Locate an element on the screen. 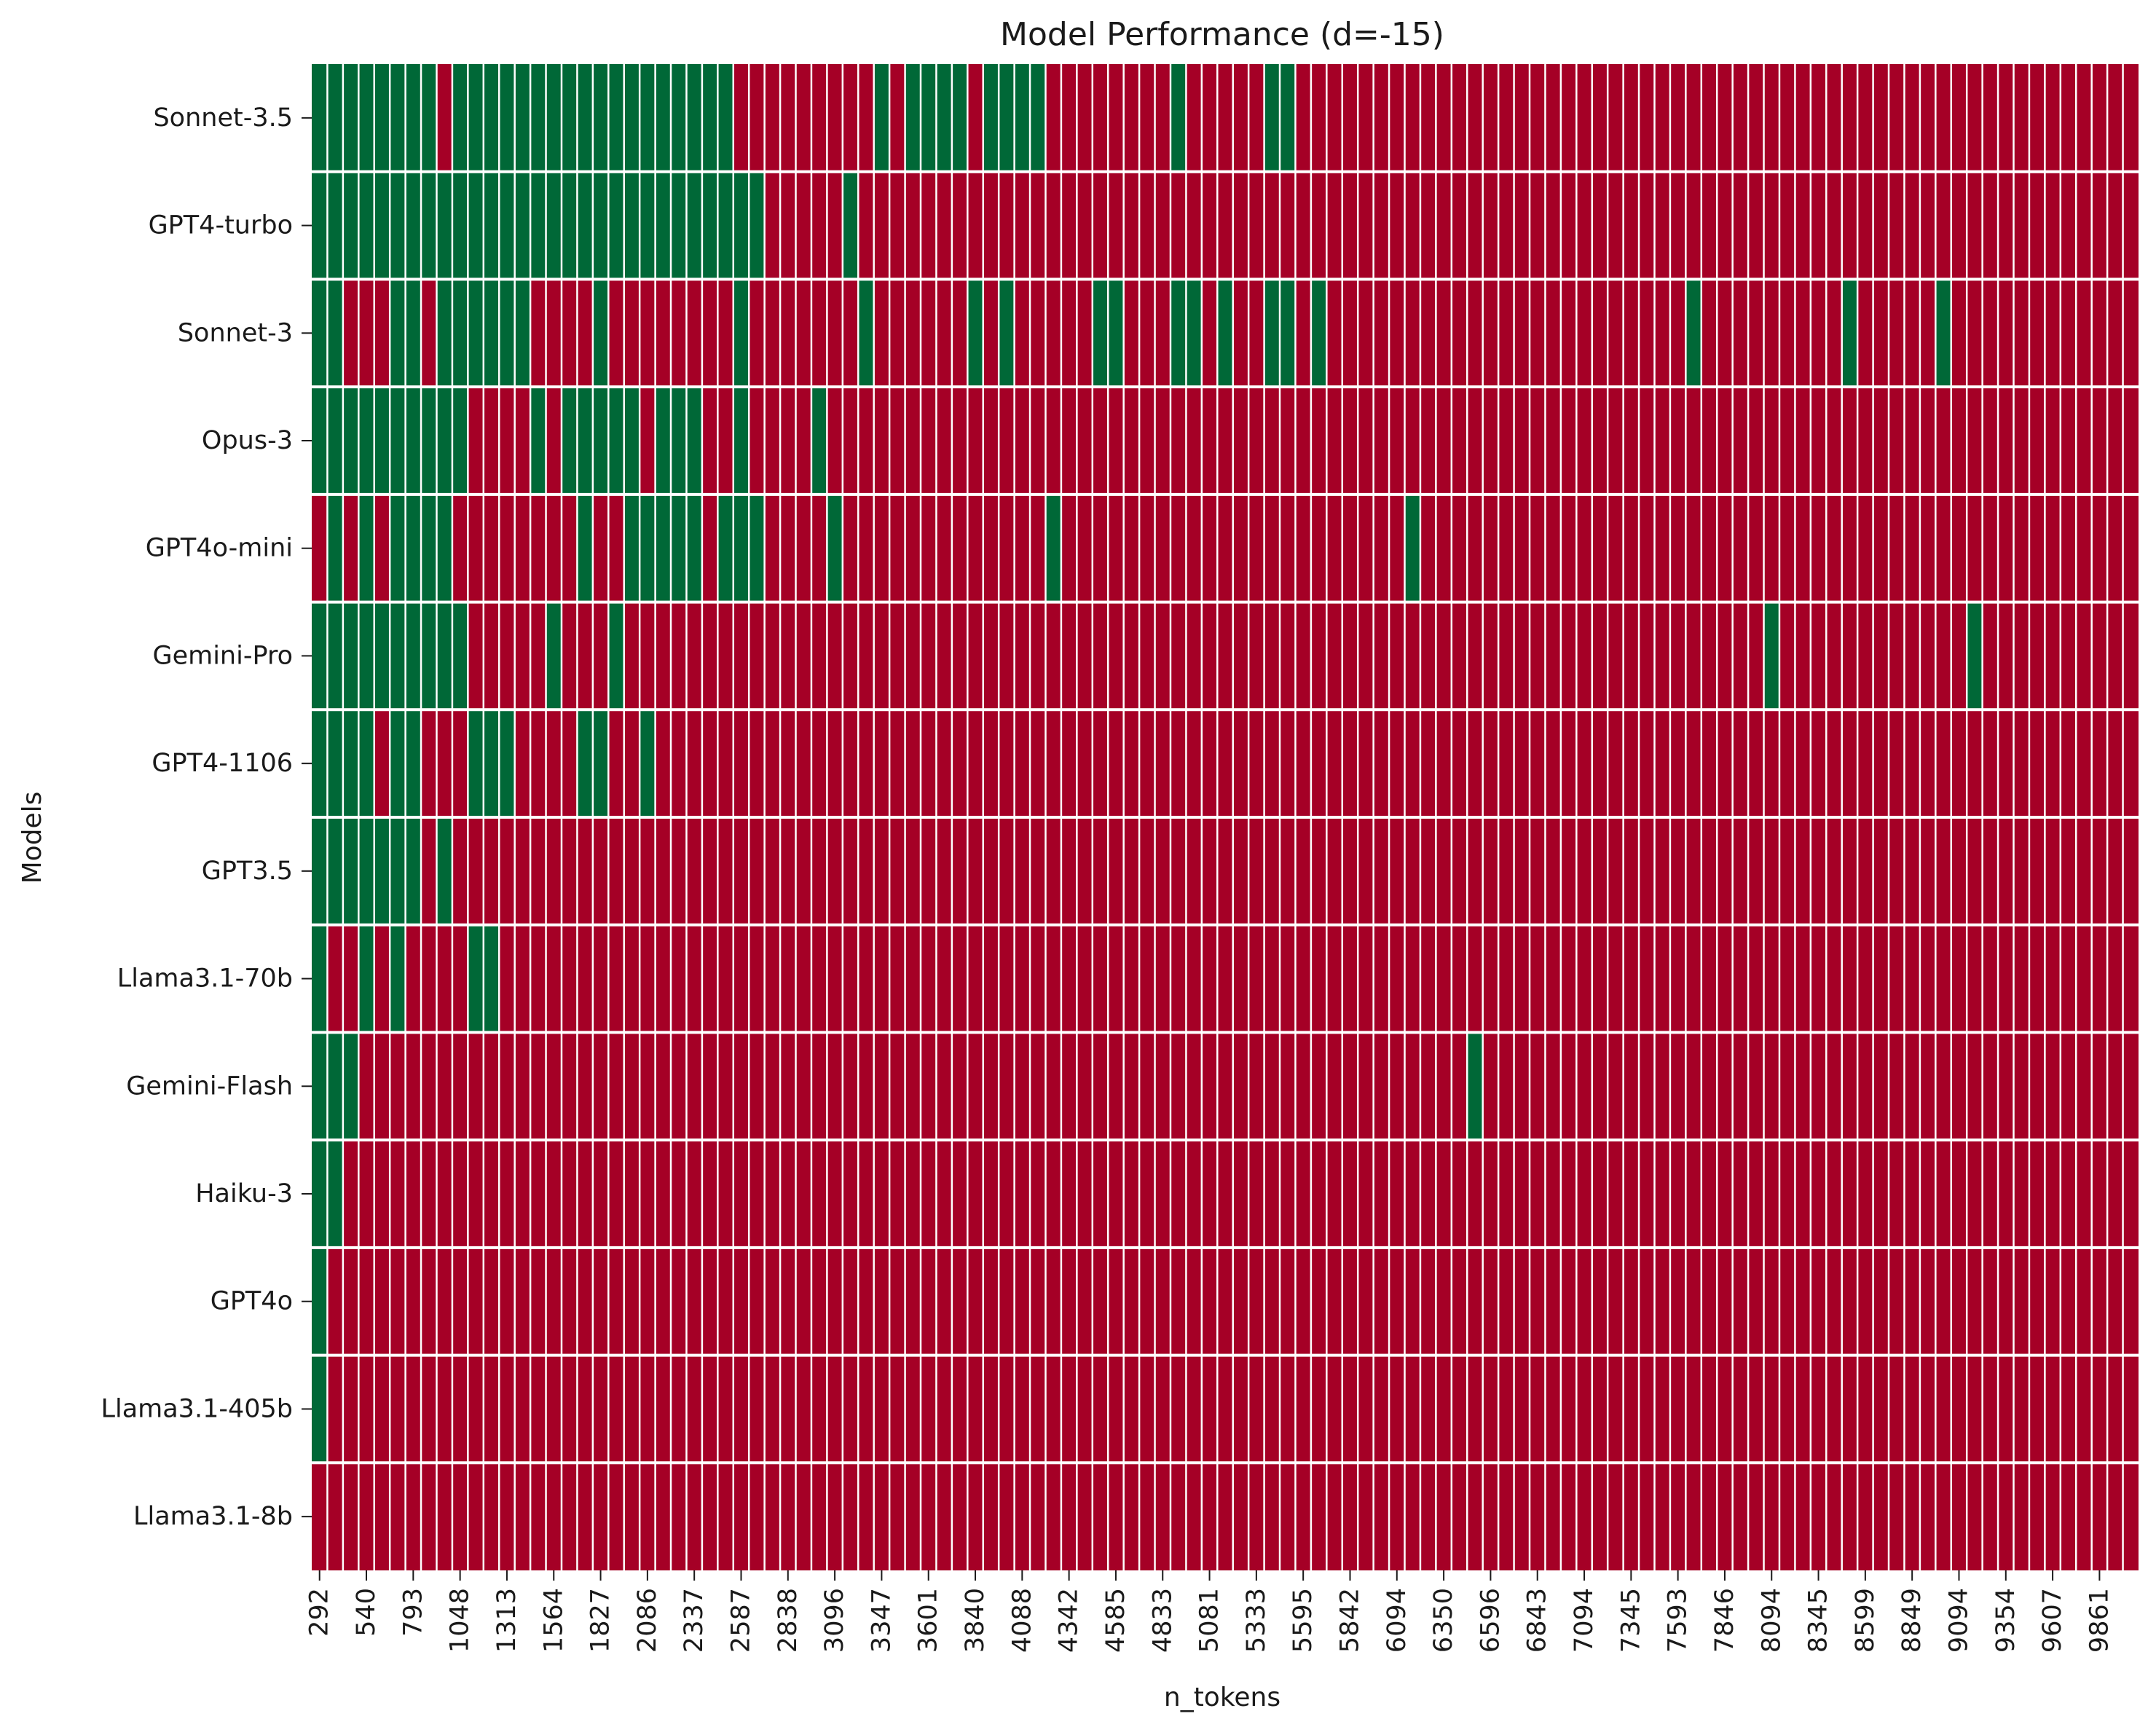 The width and height of the screenshot is (2156, 1727). x-tick-label: 4342 is located at coordinates (1069, 1620).